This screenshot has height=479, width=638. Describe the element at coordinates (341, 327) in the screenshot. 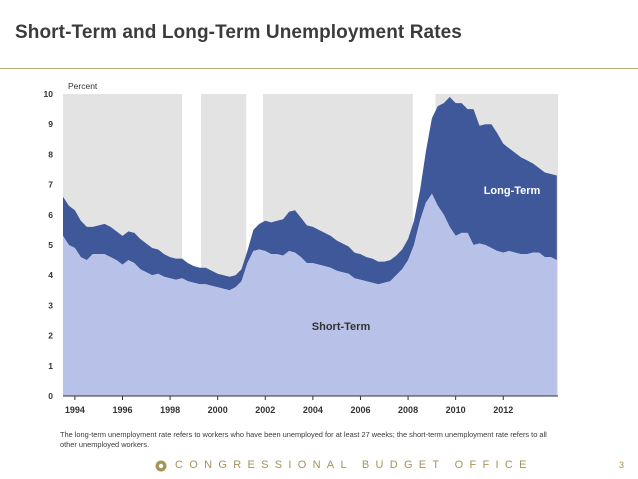

I see `short-term-label: Short-Term` at that location.